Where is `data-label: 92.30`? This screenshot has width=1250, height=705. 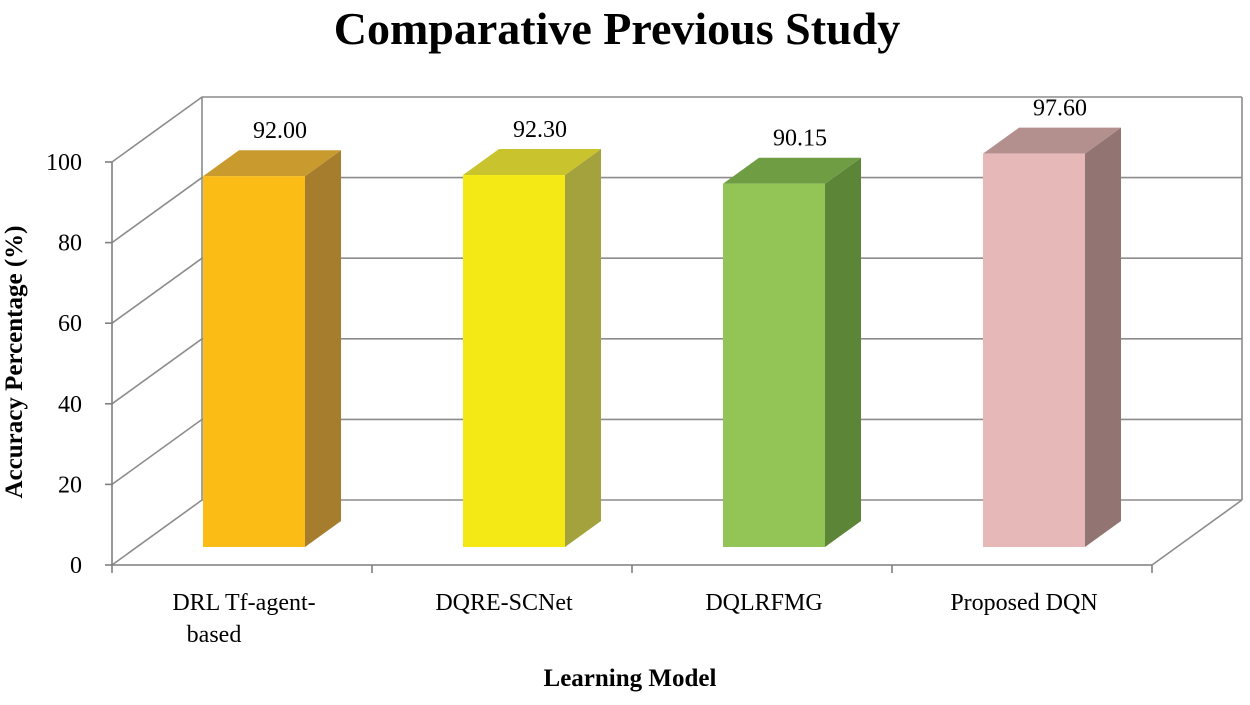
data-label: 92.30 is located at coordinates (540, 130).